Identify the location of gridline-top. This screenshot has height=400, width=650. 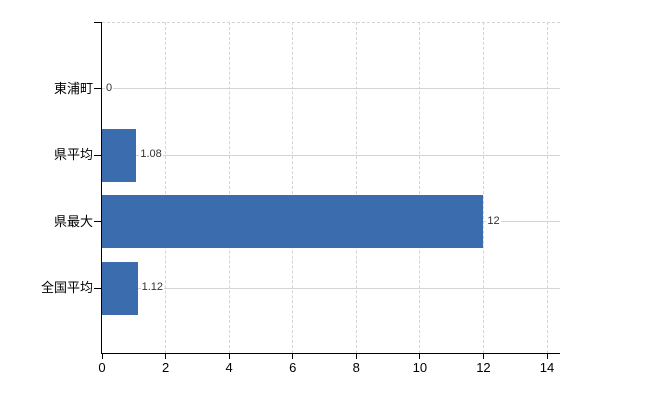
(331, 22).